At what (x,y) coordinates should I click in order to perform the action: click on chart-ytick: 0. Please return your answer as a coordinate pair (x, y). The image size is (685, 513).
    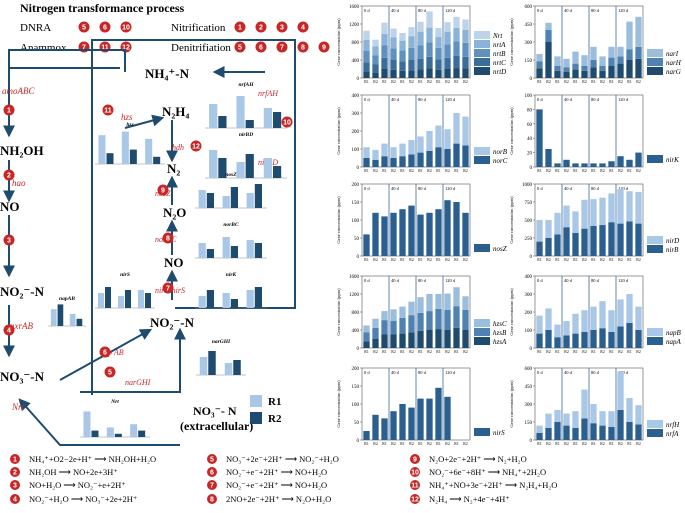
    Looking at the image, I should click on (531, 257).